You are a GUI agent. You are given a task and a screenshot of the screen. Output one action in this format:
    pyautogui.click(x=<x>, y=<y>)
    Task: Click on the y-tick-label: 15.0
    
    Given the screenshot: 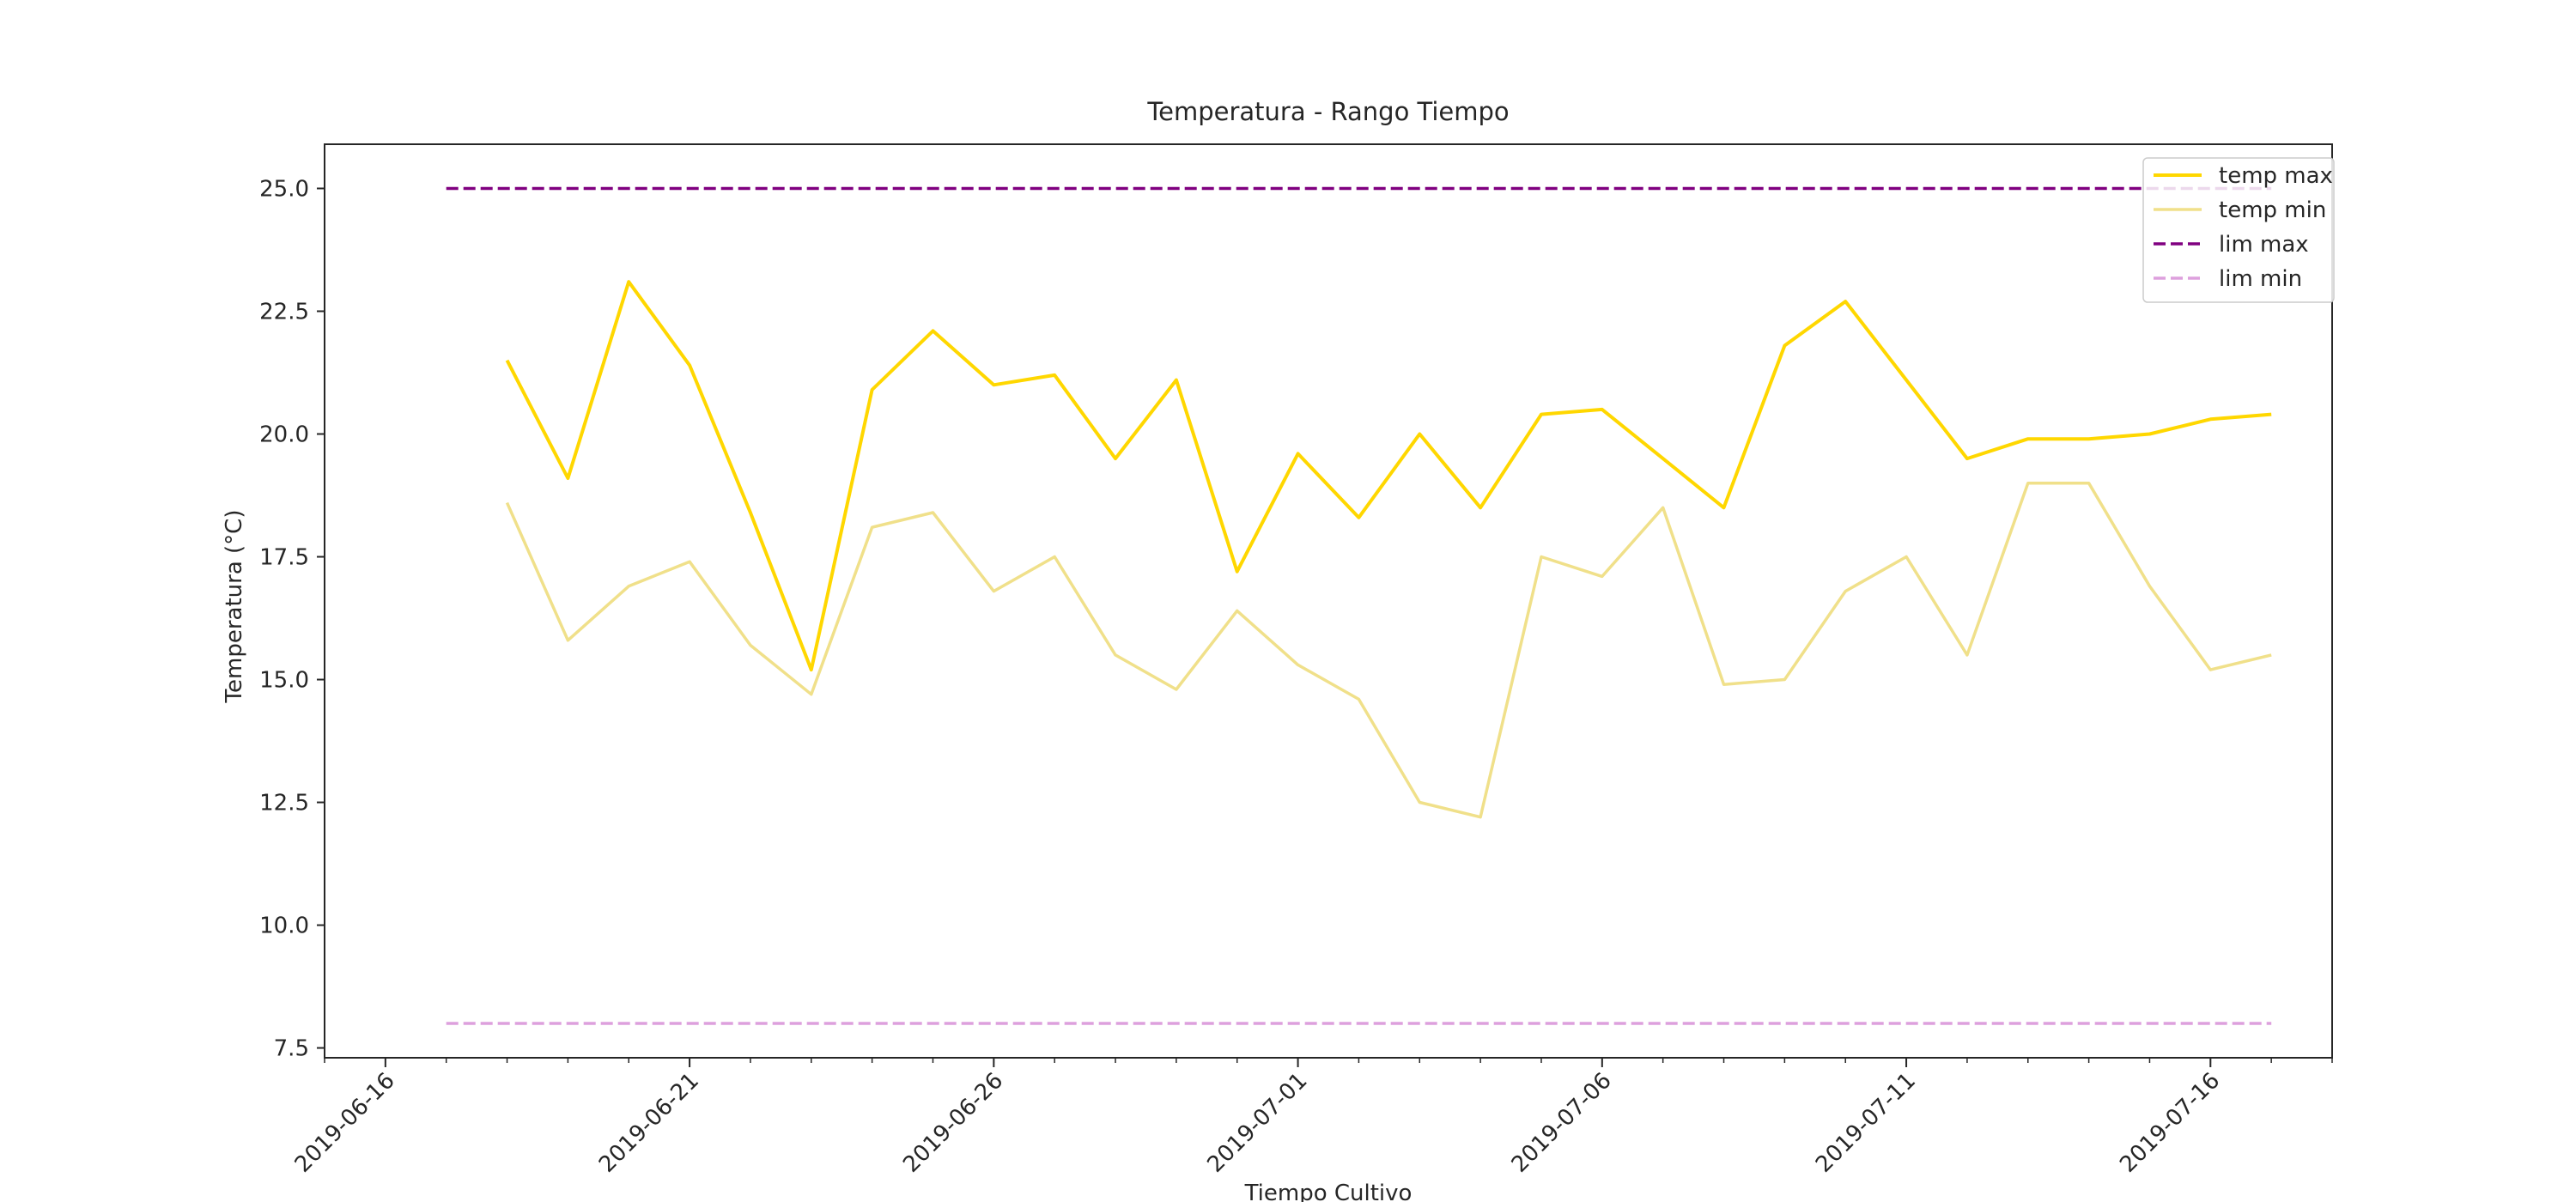 What is the action you would take?
    pyautogui.click(x=284, y=681)
    